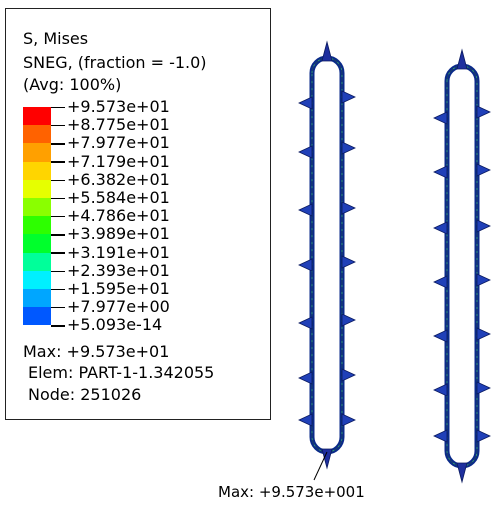 The width and height of the screenshot is (494, 513). I want to click on legend-tick: +4.786e+01, so click(110, 216).